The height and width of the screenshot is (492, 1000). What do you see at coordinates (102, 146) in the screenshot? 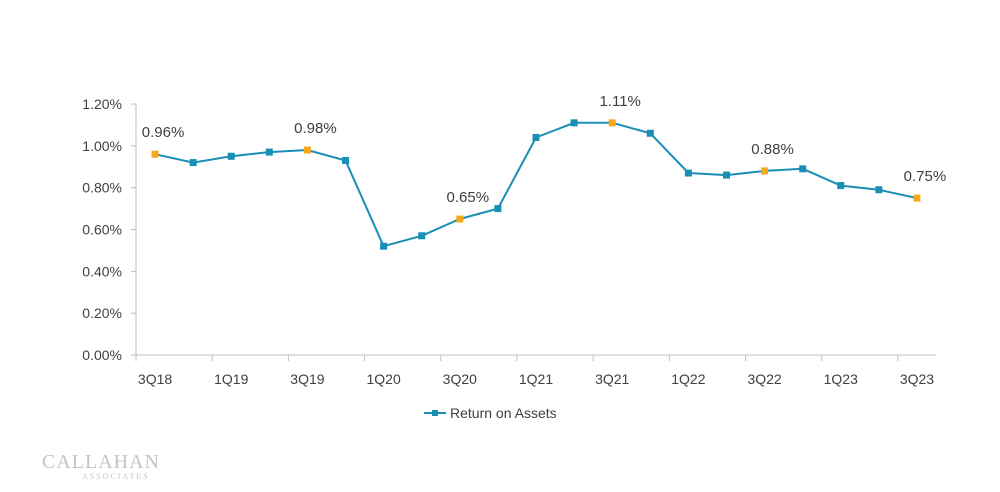
I see `y-tick-label: 1.00%` at bounding box center [102, 146].